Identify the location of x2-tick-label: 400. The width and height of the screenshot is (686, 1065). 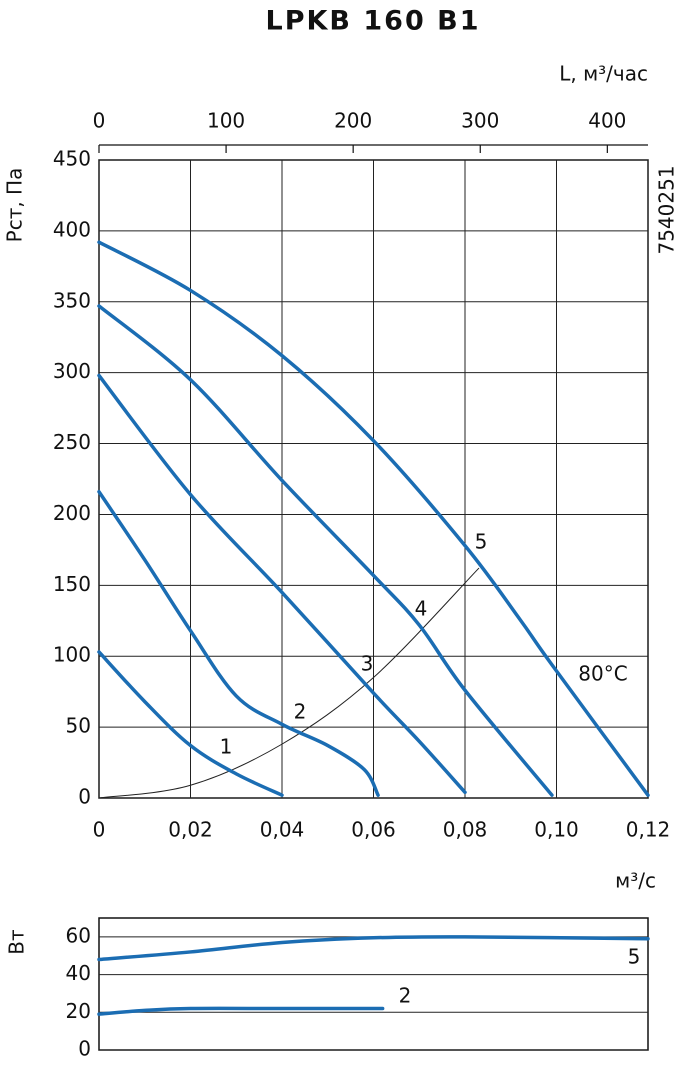
(607, 121).